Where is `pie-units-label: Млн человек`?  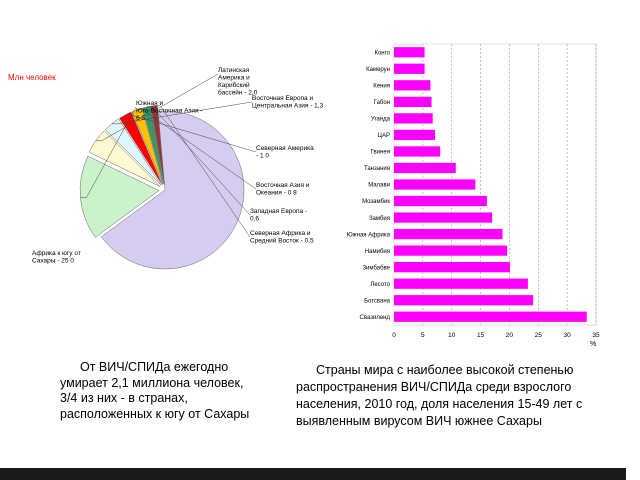 pie-units-label: Млн человек is located at coordinates (32, 77).